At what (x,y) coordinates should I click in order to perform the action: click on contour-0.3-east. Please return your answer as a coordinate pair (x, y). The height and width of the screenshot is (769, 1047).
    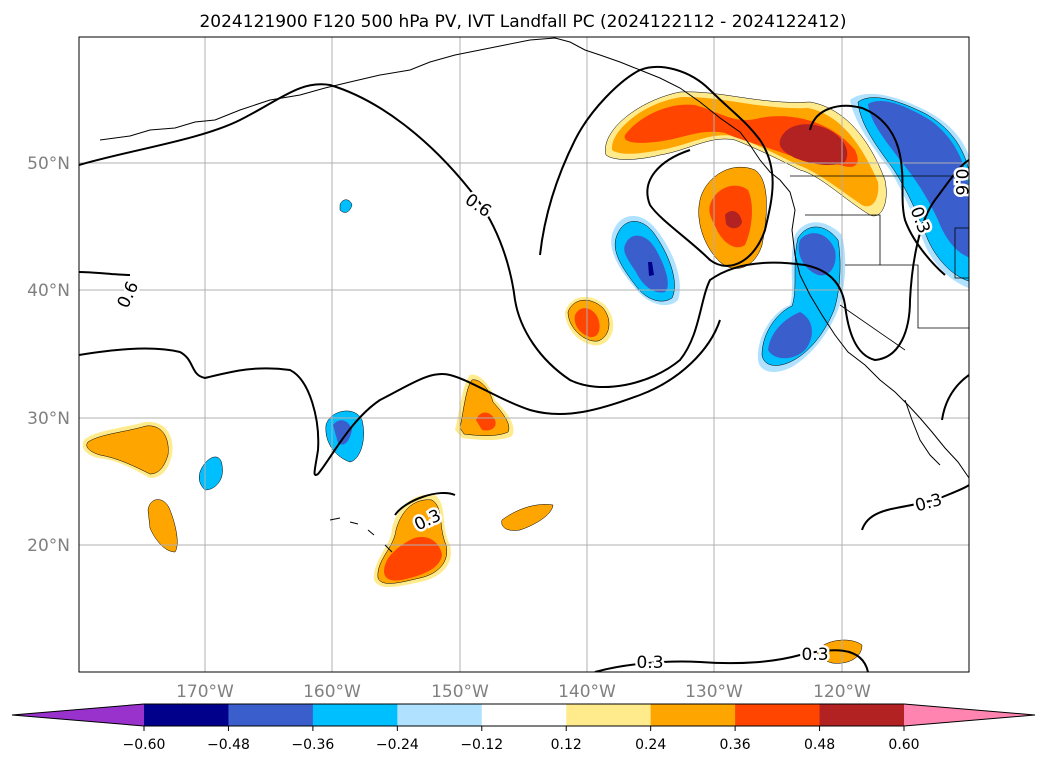
    Looking at the image, I should click on (915, 452).